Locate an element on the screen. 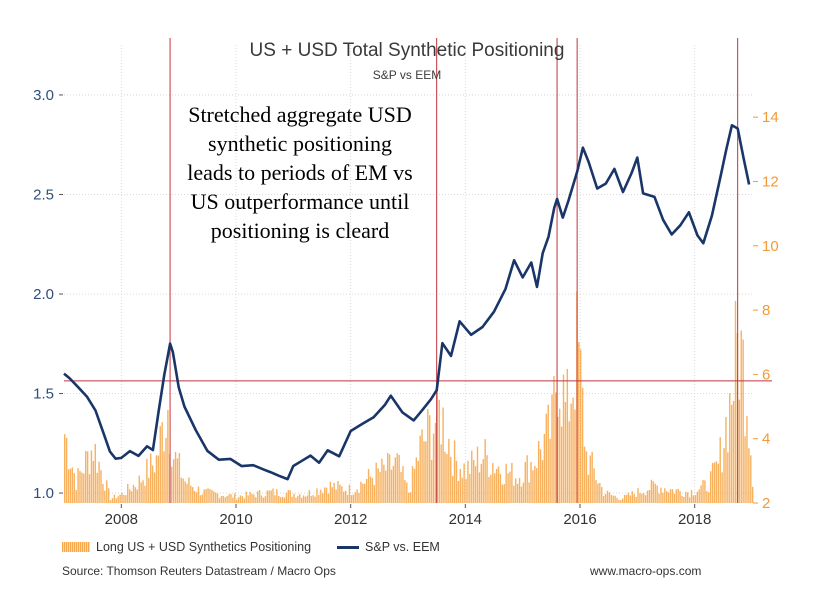 The width and height of the screenshot is (814, 592). annotation-line: US outperformance until is located at coordinates (300, 201).